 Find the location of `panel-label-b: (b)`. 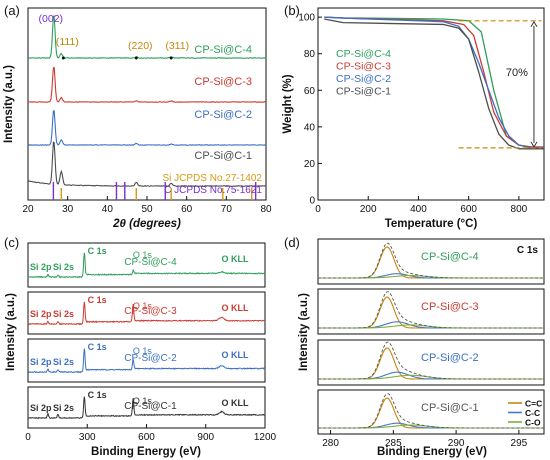

panel-label-b: (b) is located at coordinates (292, 10).